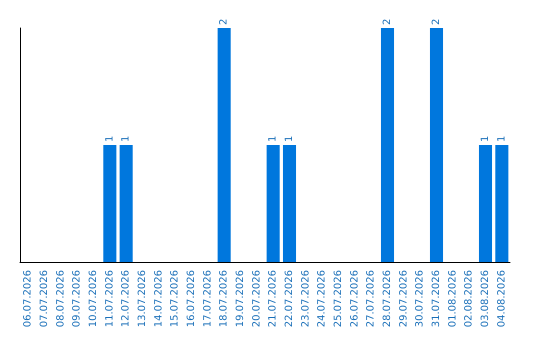 The height and width of the screenshot is (340, 540). What do you see at coordinates (485, 299) in the screenshot?
I see `x-tick-label: 03.08.2026` at bounding box center [485, 299].